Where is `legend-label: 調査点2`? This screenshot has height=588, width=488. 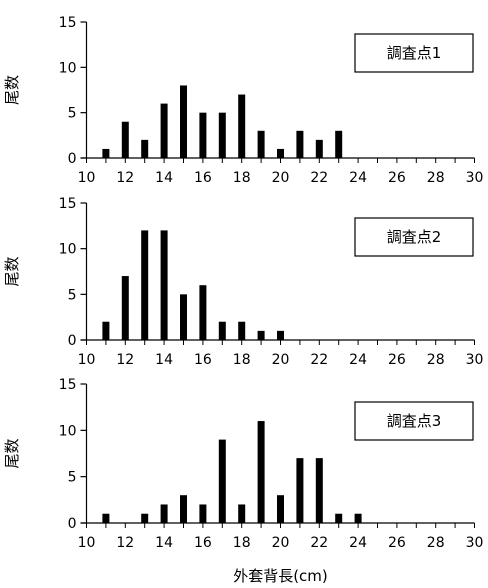 legend-label: 調査点2 is located at coordinates (414, 237).